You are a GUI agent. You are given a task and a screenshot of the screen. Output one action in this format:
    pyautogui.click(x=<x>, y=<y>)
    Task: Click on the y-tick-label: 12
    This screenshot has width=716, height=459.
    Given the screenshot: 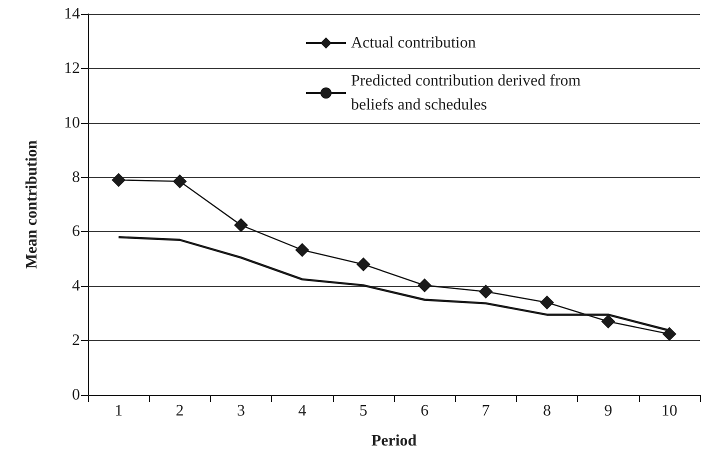 What is the action you would take?
    pyautogui.click(x=72, y=68)
    